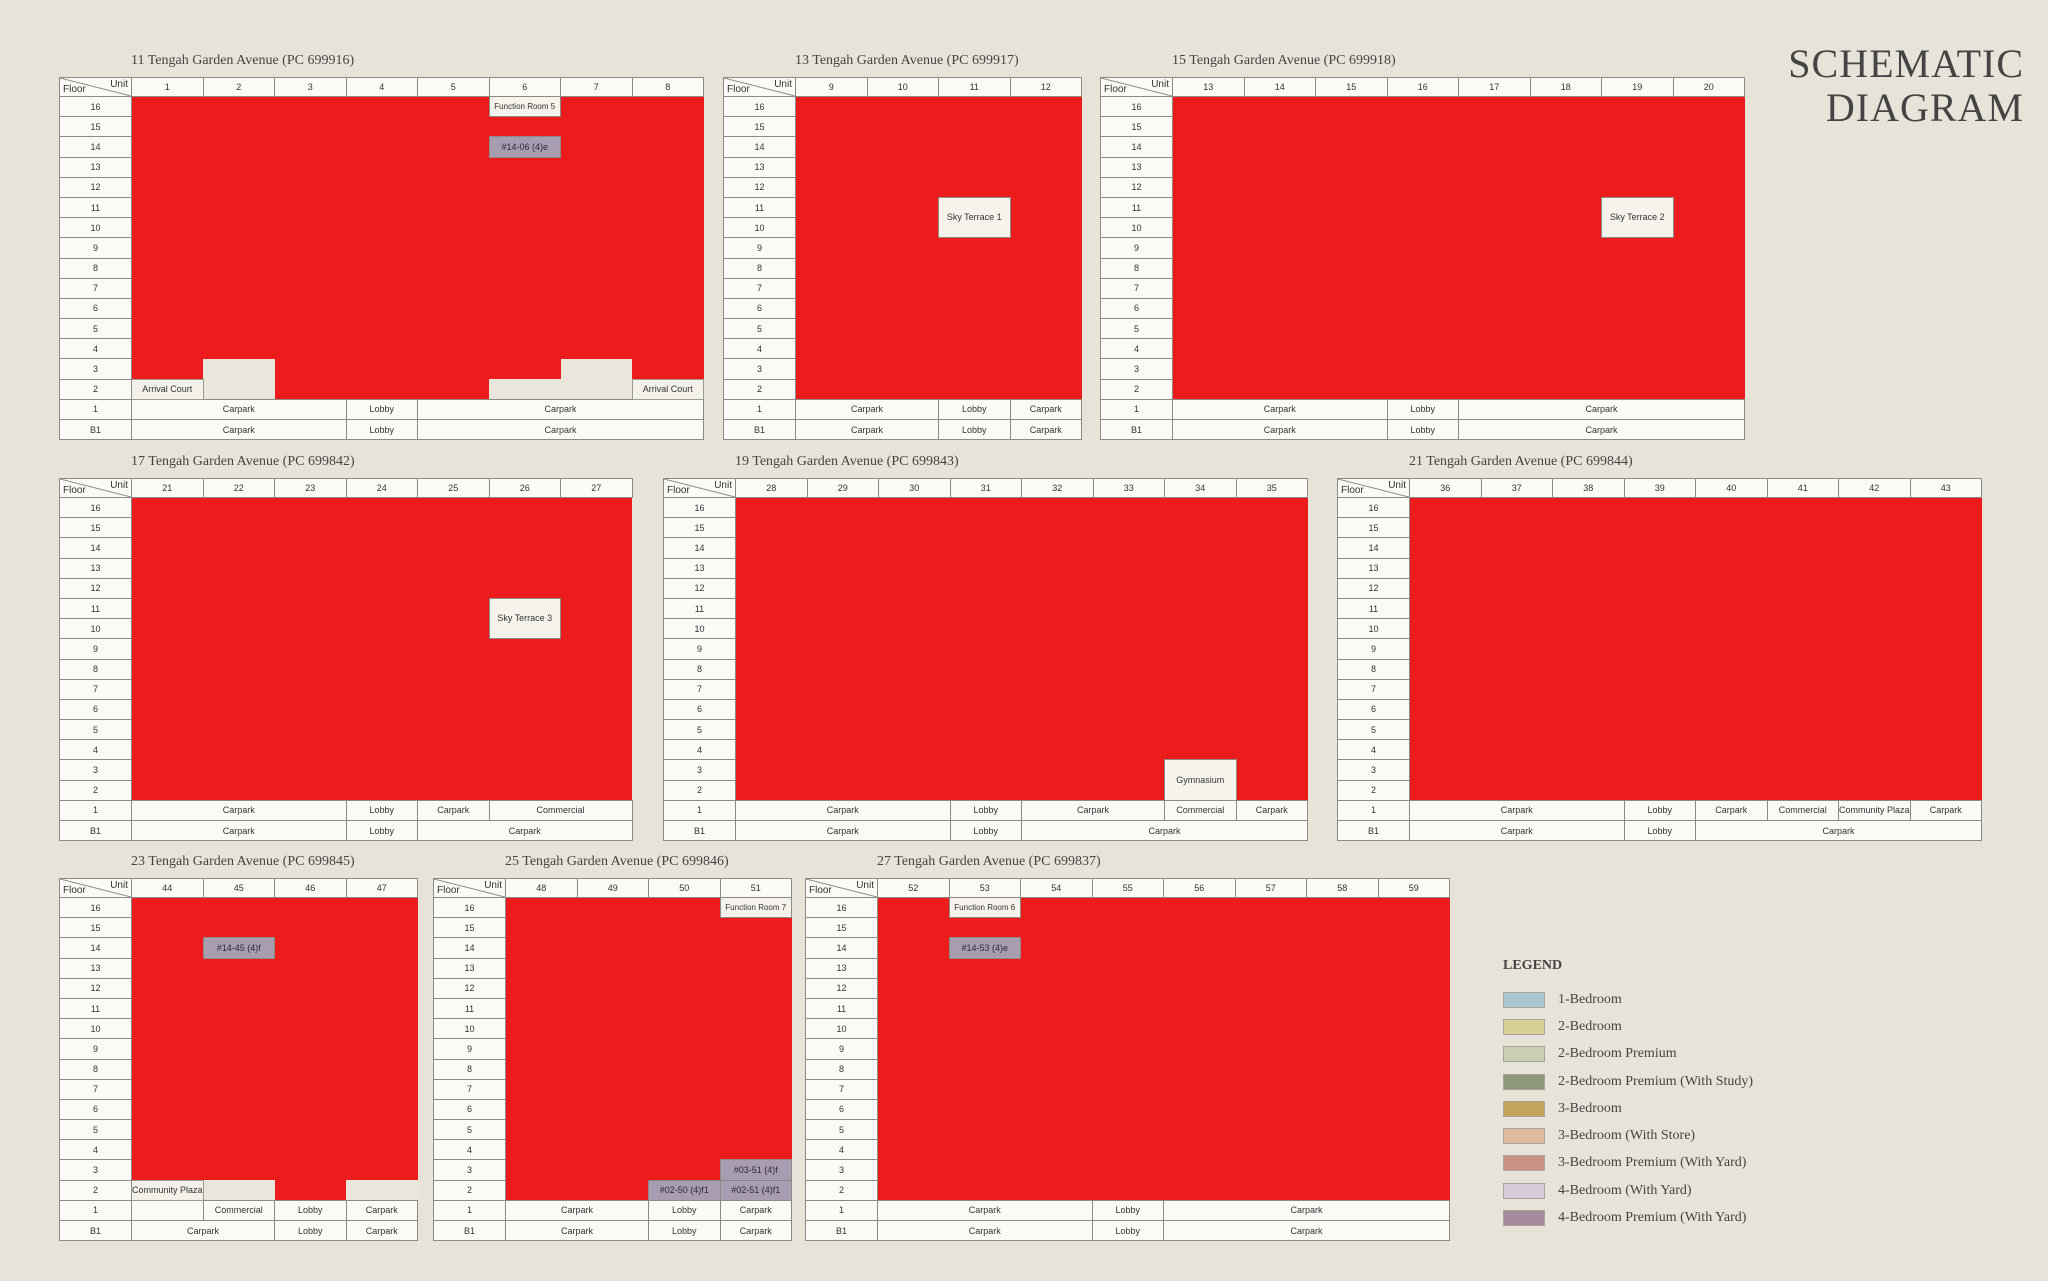  Describe the element at coordinates (755, 1190) in the screenshot. I see `unit-available: #02-51 (4)f1` at that location.